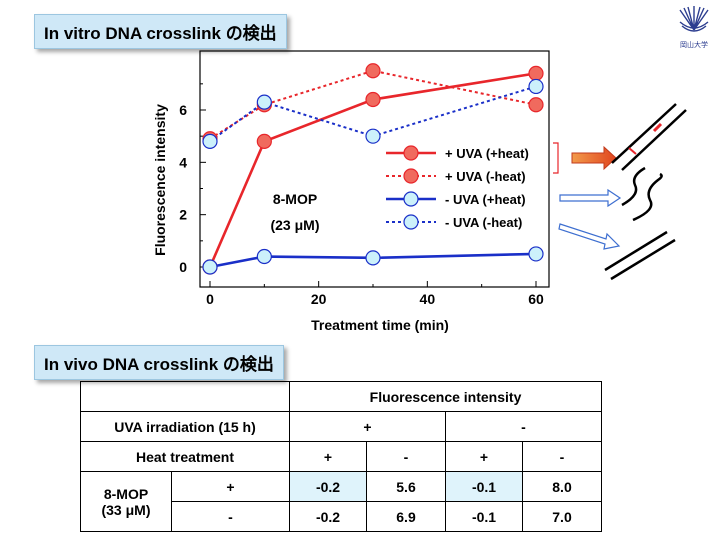 The height and width of the screenshot is (540, 720). What do you see at coordinates (159, 362) in the screenshot?
I see `in-vivo-title: In vivo DNA crosslink の検出` at bounding box center [159, 362].